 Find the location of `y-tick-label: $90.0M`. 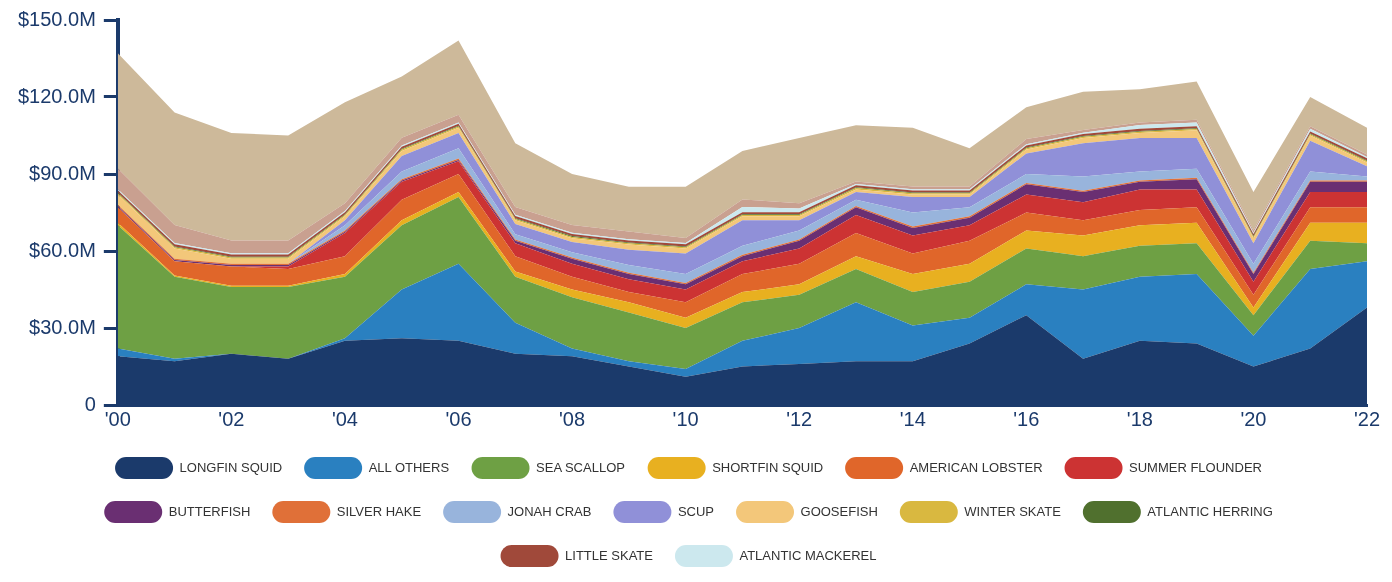

y-tick-label: $90.0M is located at coordinates (62, 172).